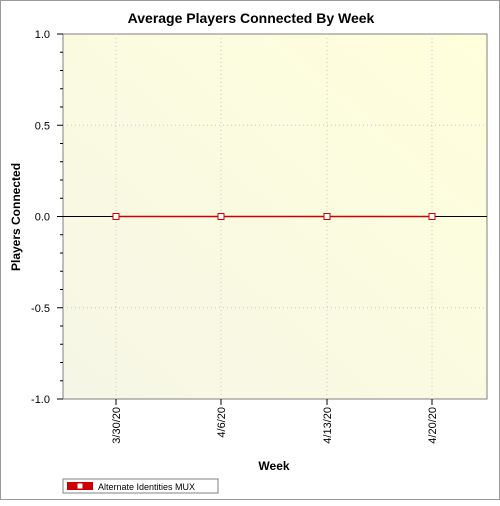 The image size is (500, 506). What do you see at coordinates (16, 217) in the screenshot?
I see `y-axis-title: Players Connected` at bounding box center [16, 217].